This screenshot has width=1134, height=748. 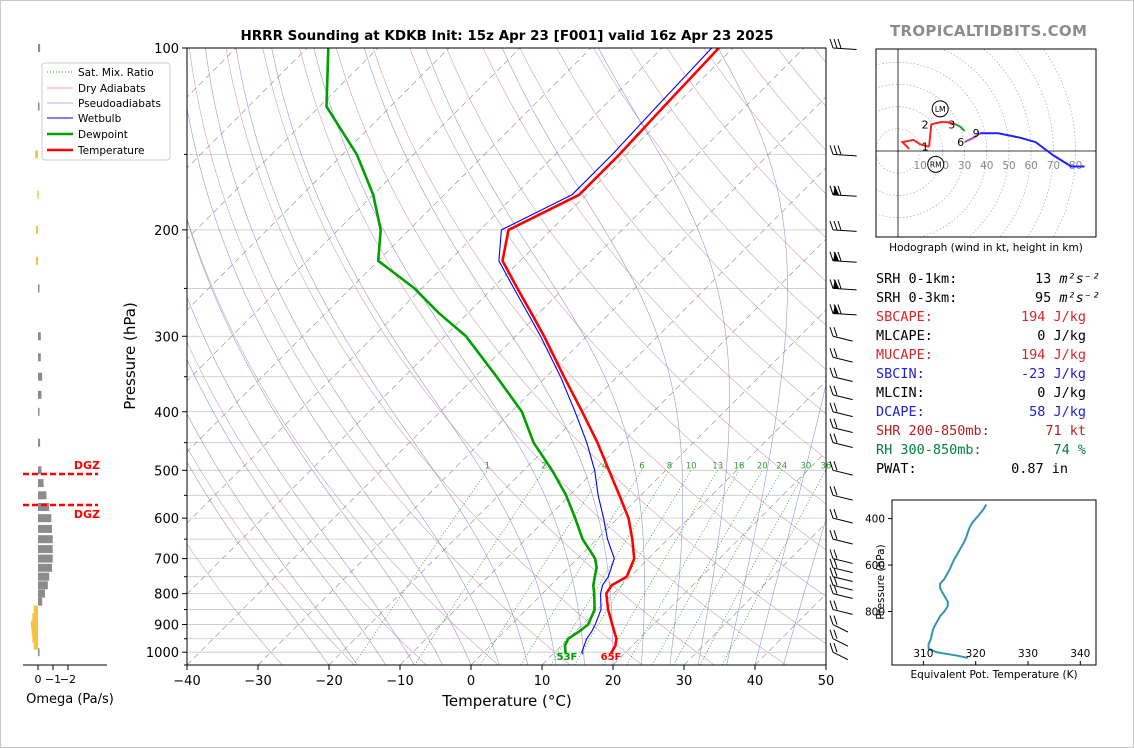 I want to click on param-label: SHR 200-850mb:, so click(x=933, y=431).